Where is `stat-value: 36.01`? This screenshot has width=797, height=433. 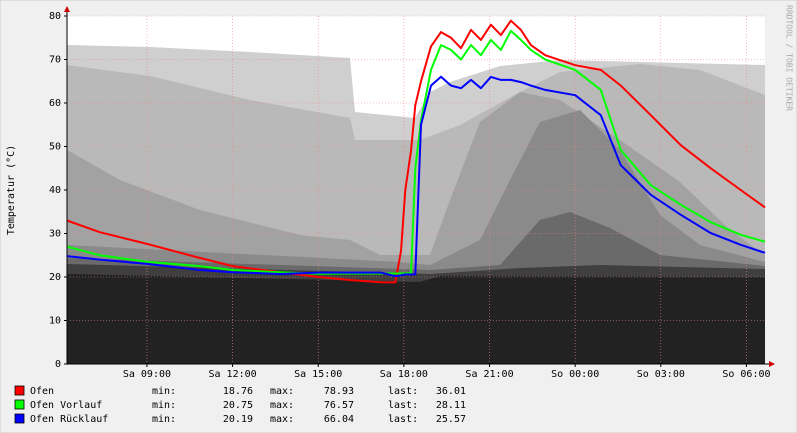 stat-value: 36.01 is located at coordinates (451, 391).